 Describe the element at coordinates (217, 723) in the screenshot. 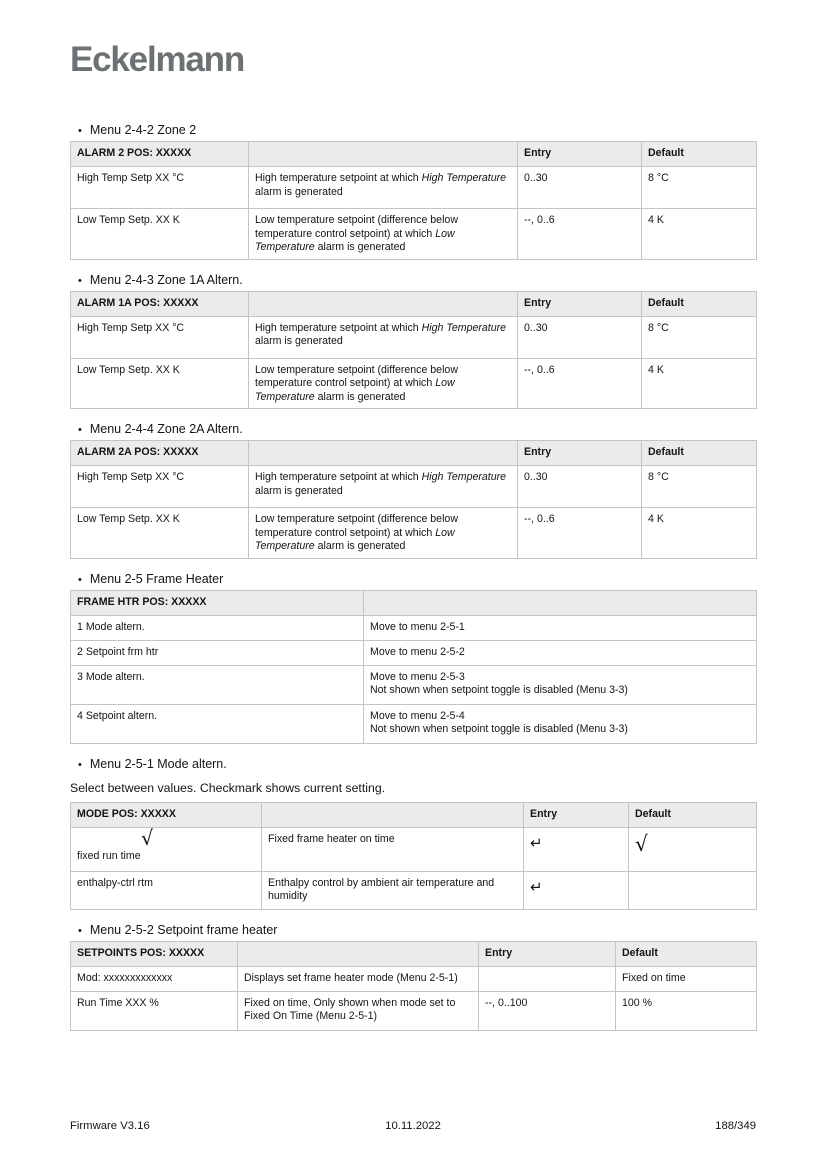

I see `cell-label: 4 Setpoint altern.` at that location.